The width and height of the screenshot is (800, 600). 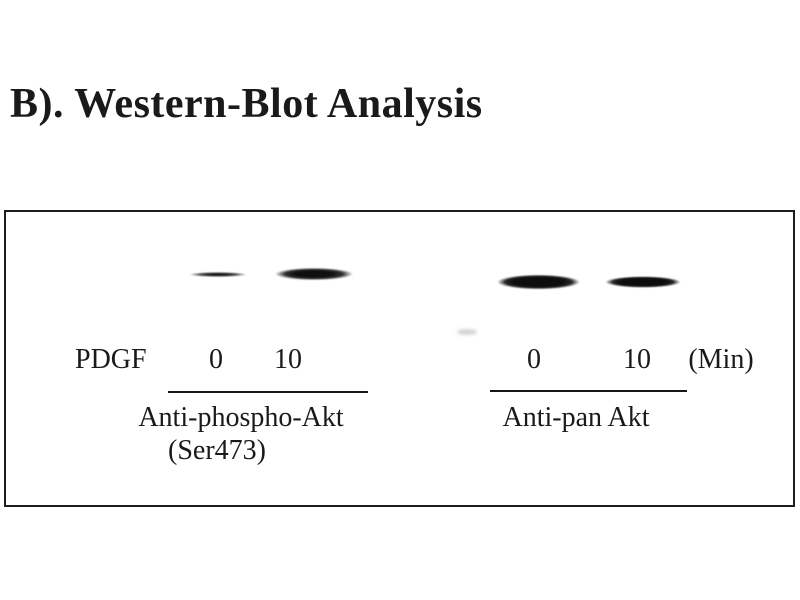 What do you see at coordinates (288, 359) in the screenshot?
I see `lane-time-phospho-10: 10` at bounding box center [288, 359].